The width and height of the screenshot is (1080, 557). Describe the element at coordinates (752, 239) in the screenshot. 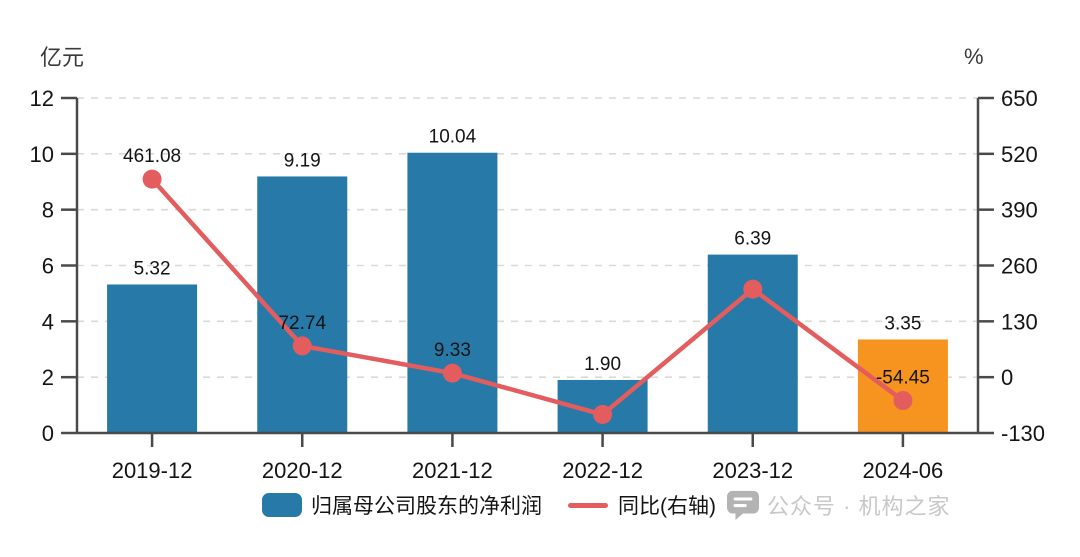

I see `bar-data-label: 6.39` at that location.